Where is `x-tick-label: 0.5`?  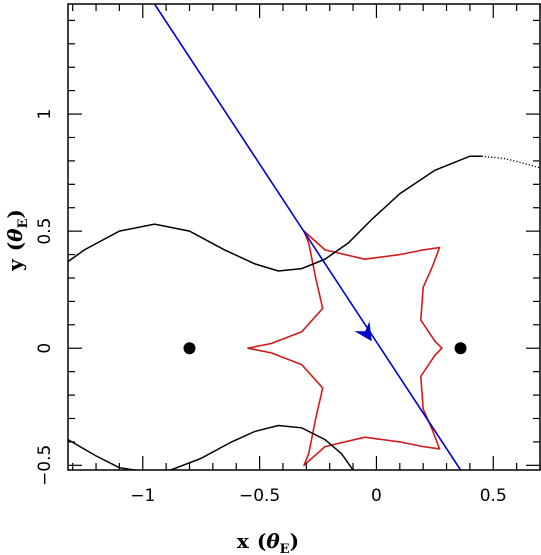 x-tick-label: 0.5 is located at coordinates (493, 496).